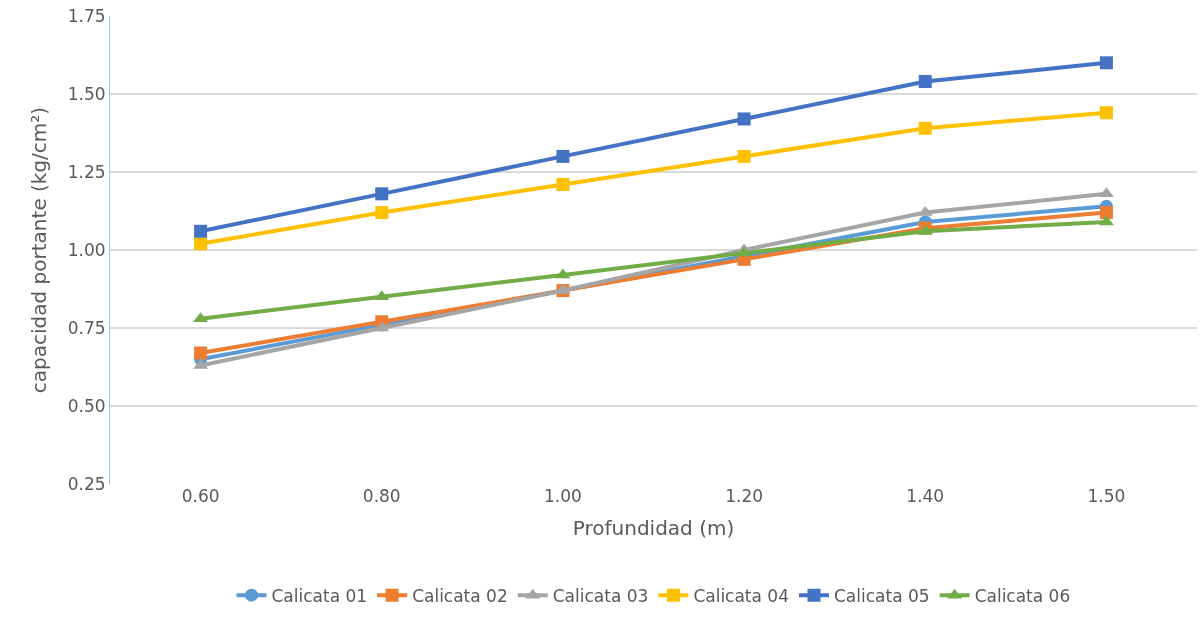  Describe the element at coordinates (86, 249) in the screenshot. I see `y-tick-label: 1.00` at that location.